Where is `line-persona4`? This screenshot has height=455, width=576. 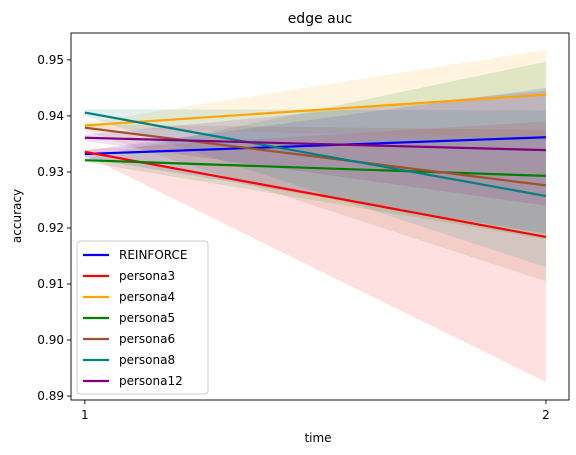
line-persona4 is located at coordinates (315, 110).